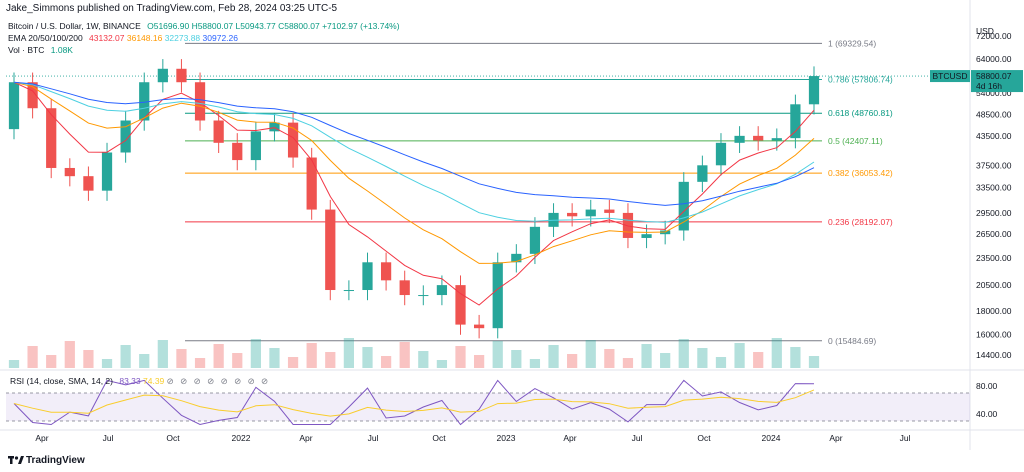 The width and height of the screenshot is (1024, 472). What do you see at coordinates (61, 381) in the screenshot?
I see `rsi-label: RSI (14, close, SMA, 14, 2)` at bounding box center [61, 381].